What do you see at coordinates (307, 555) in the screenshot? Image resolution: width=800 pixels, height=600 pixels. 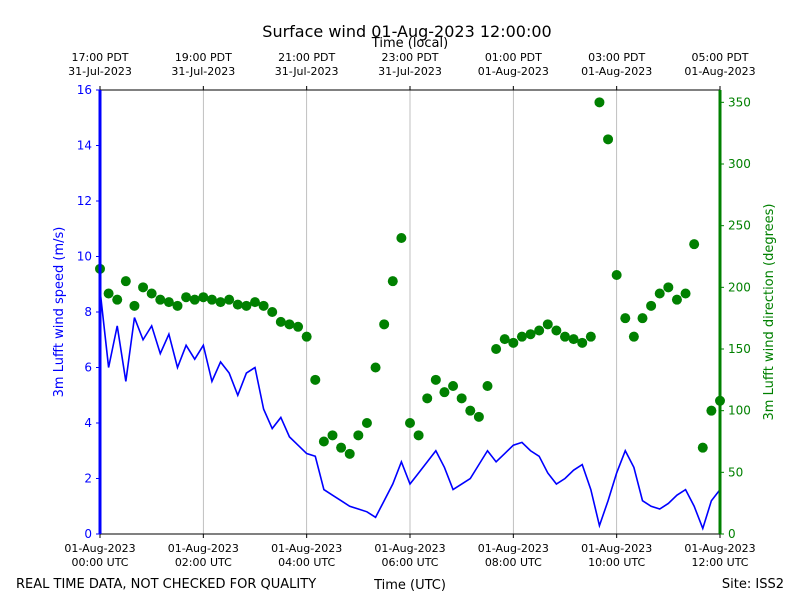 I see `x-tick-label: 01-Aug-2023 04:00 UTC` at bounding box center [307, 555].